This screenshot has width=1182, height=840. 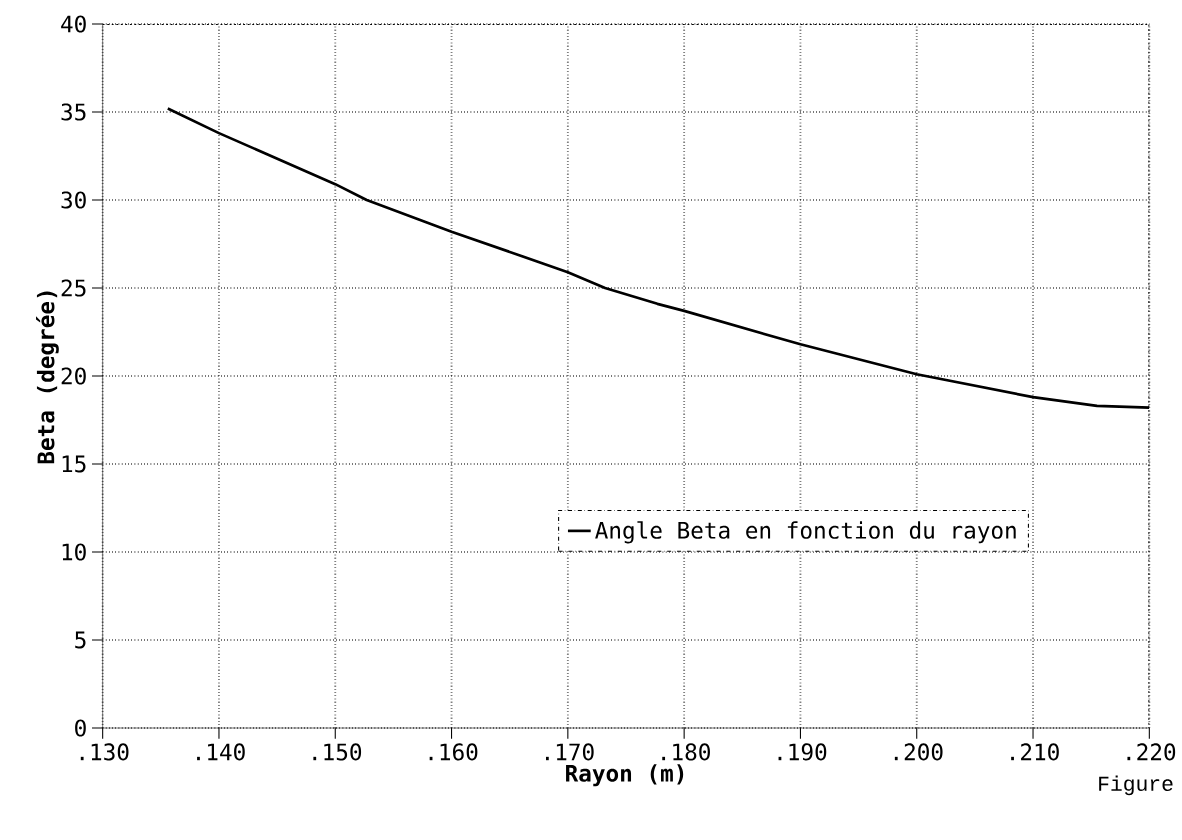 What do you see at coordinates (80, 640) in the screenshot?
I see `y-tick-label: 5` at bounding box center [80, 640].